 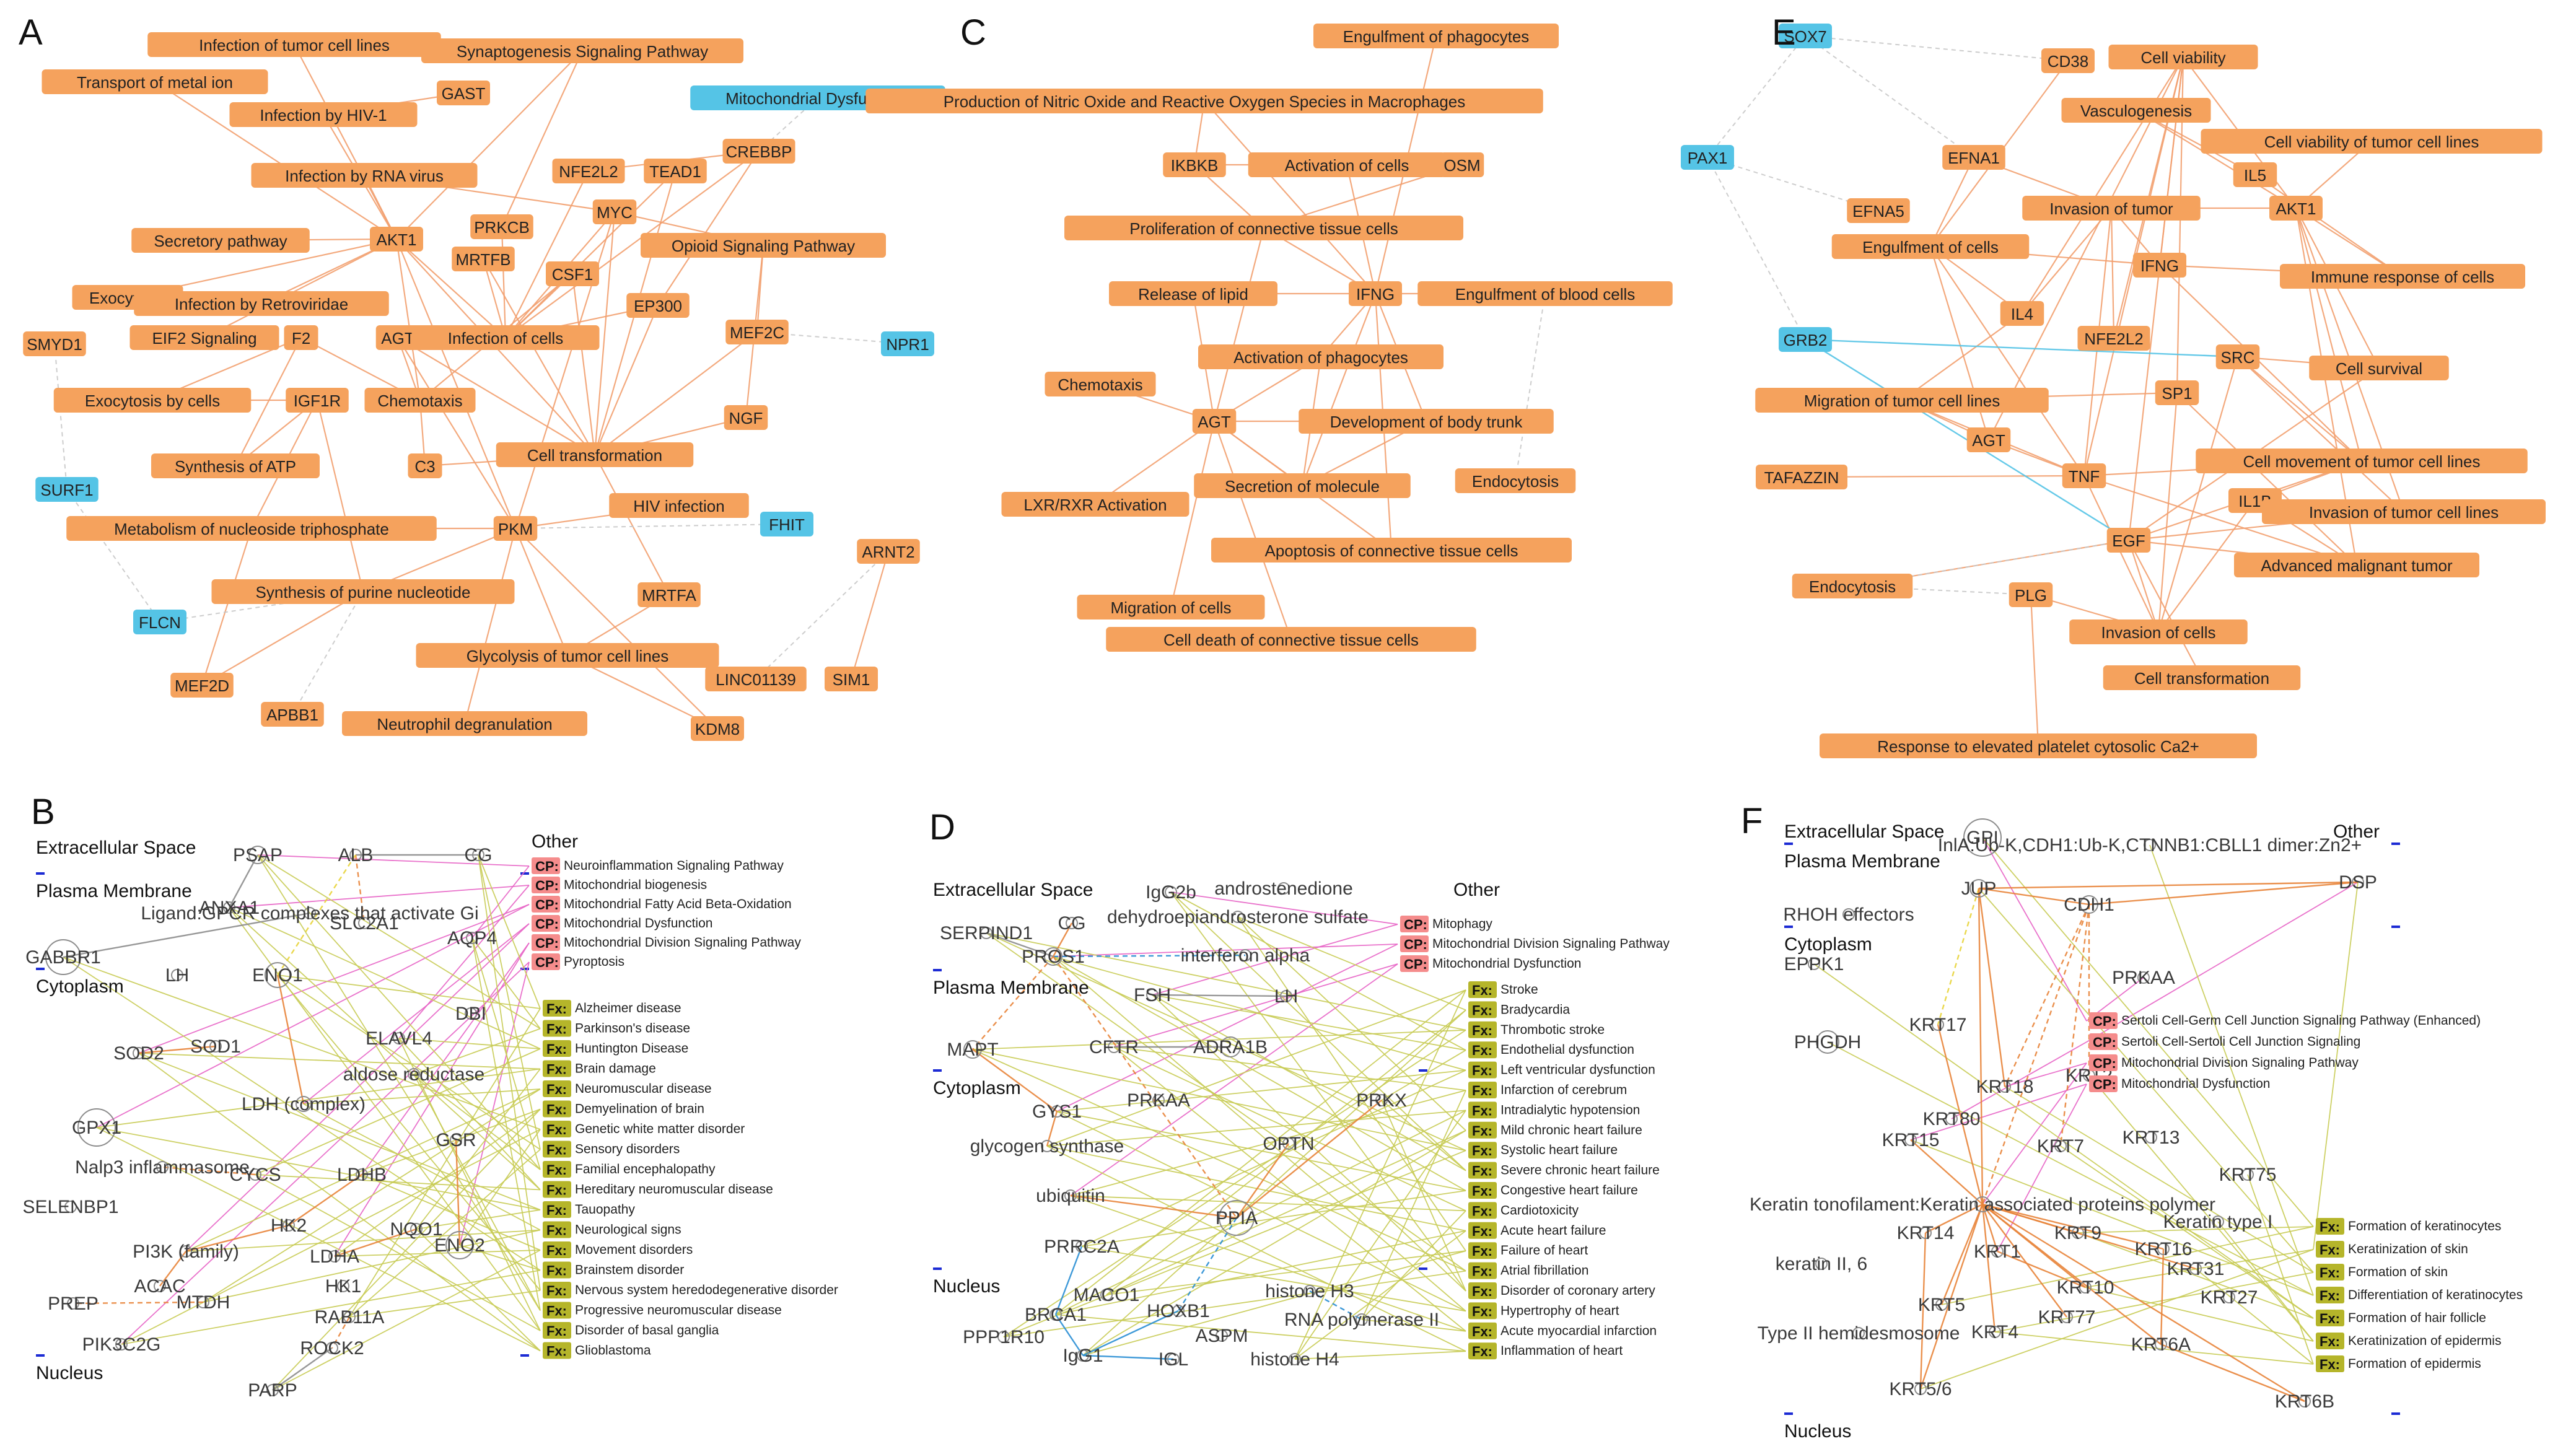 I want to click on c-node-label: Endocytosis, so click(x=1515, y=481).